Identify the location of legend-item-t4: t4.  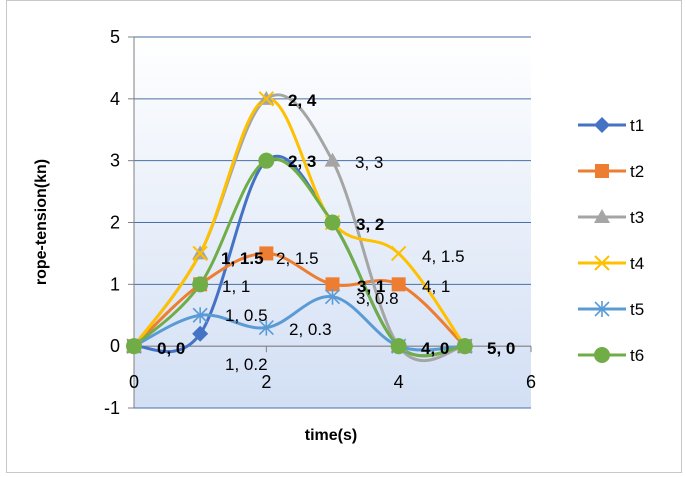
(611, 263).